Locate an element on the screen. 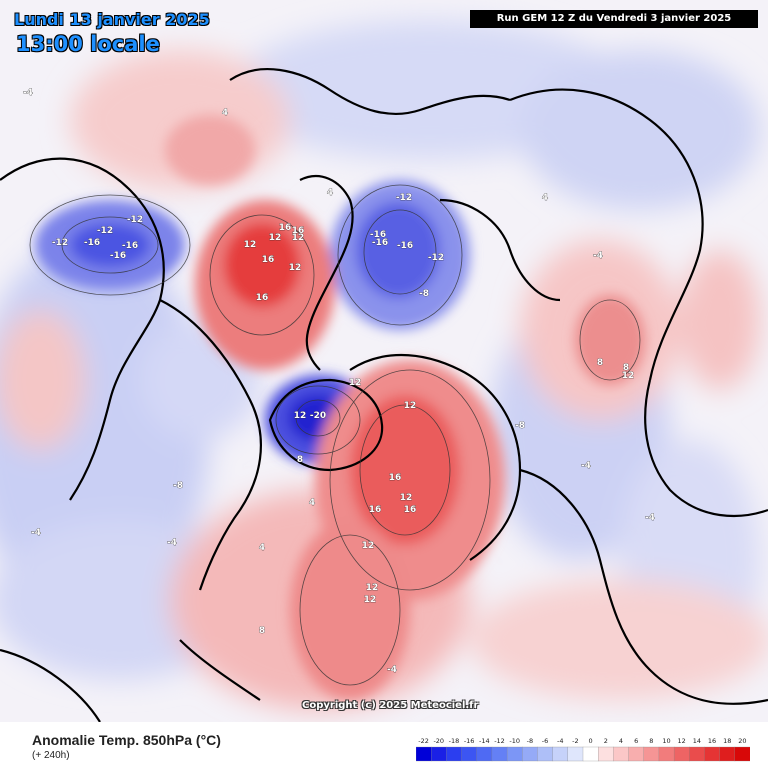 This screenshot has width=768, height=768. copyright: Copyright (c) 2025 Meteociel.fr is located at coordinates (390, 705).